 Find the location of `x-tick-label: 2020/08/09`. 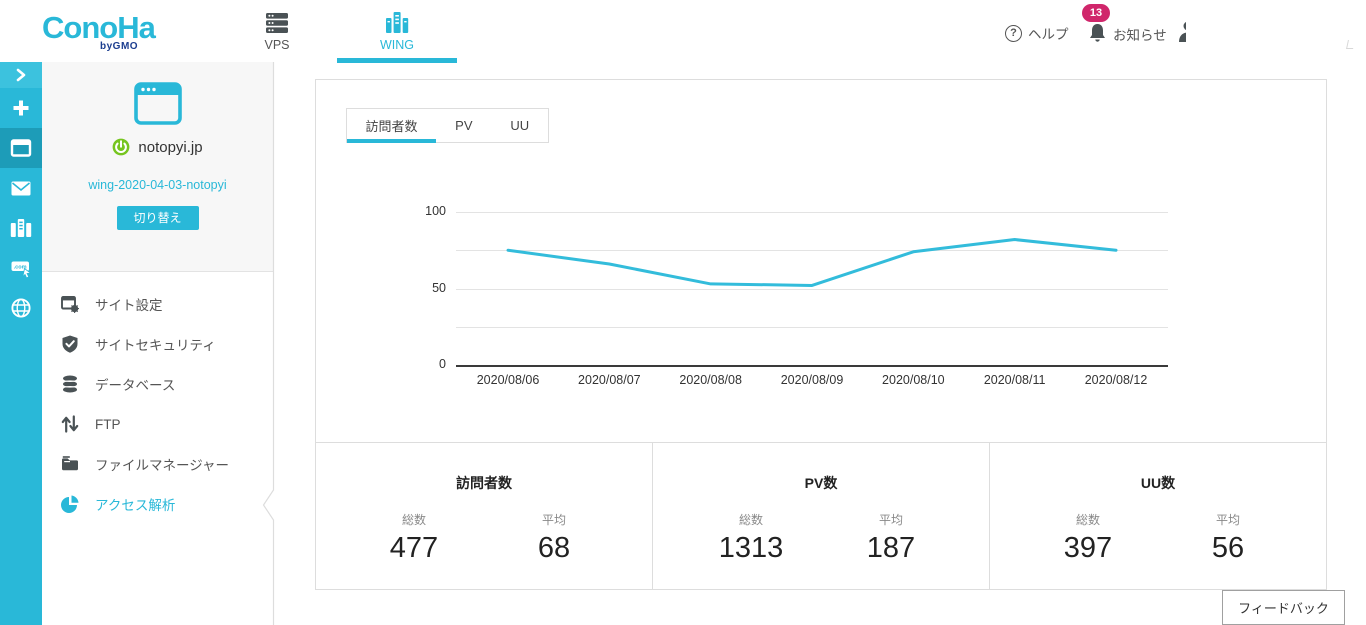

x-tick-label: 2020/08/09 is located at coordinates (812, 380).